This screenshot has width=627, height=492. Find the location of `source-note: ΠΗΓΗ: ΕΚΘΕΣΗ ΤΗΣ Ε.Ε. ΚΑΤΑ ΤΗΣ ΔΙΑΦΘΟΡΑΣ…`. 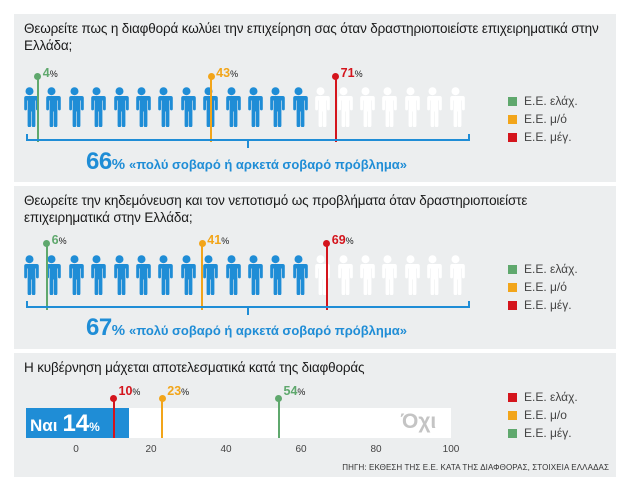

source-note: ΠΗΓΗ: ΕΚΘΕΣΗ ΤΗΣ Ε.Ε. ΚΑΤΑ ΤΗΣ ΔΙΑΦΘΟΡΑΣ… is located at coordinates (475, 467).